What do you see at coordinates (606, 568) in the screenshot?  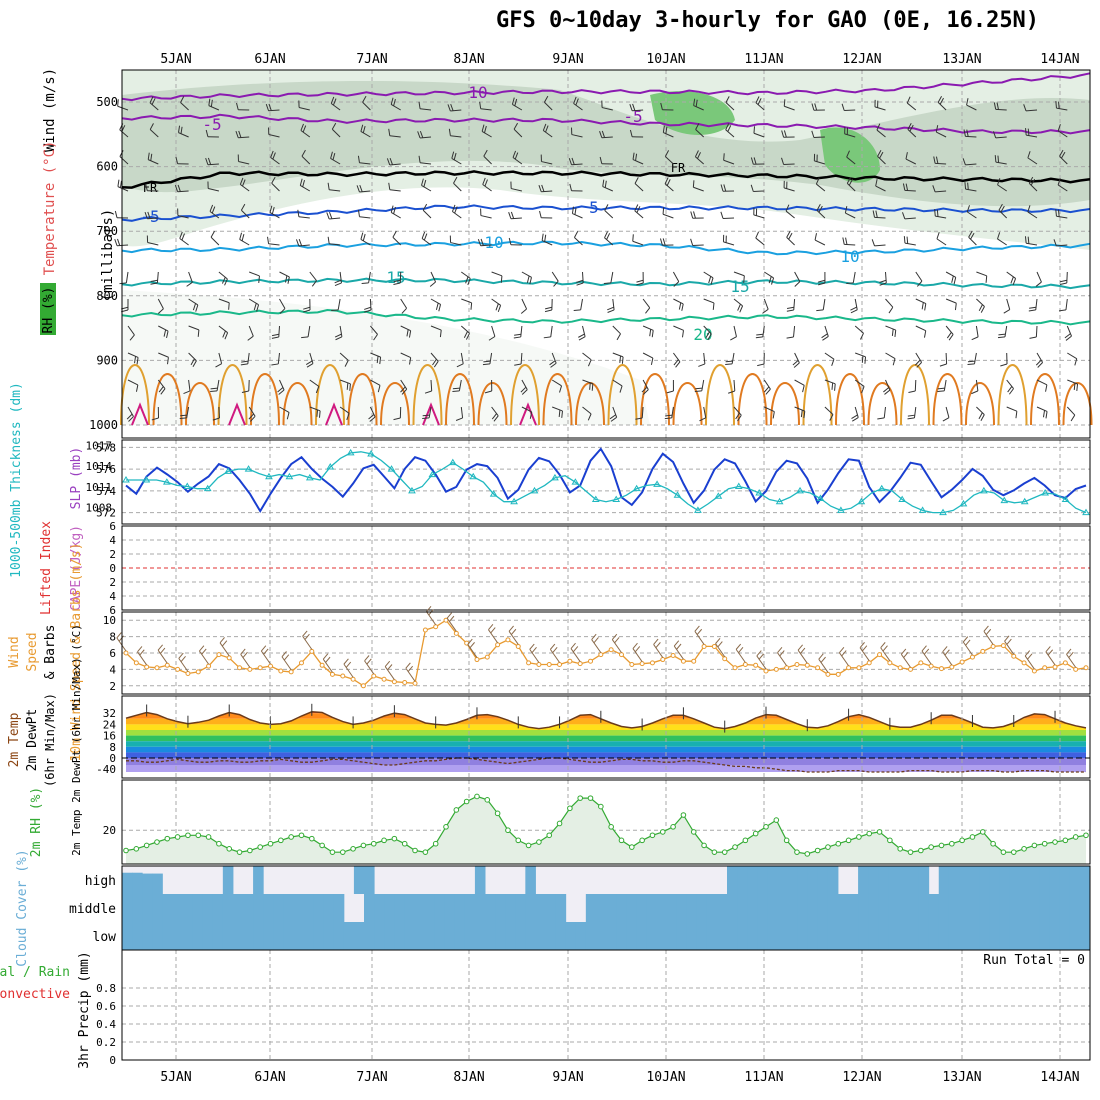 I see `lifted-frame` at bounding box center [606, 568].